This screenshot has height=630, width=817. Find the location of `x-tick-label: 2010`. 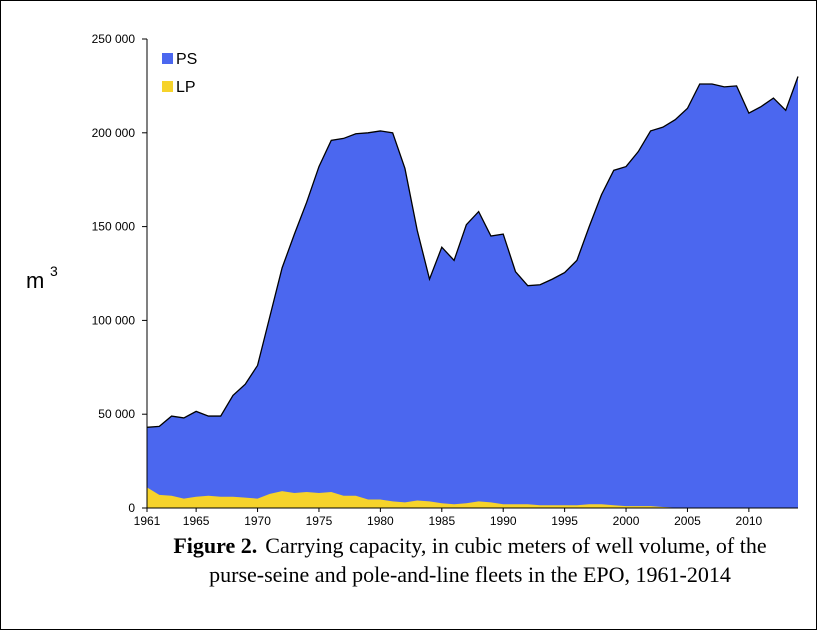

x-tick-label: 2010 is located at coordinates (749, 521).